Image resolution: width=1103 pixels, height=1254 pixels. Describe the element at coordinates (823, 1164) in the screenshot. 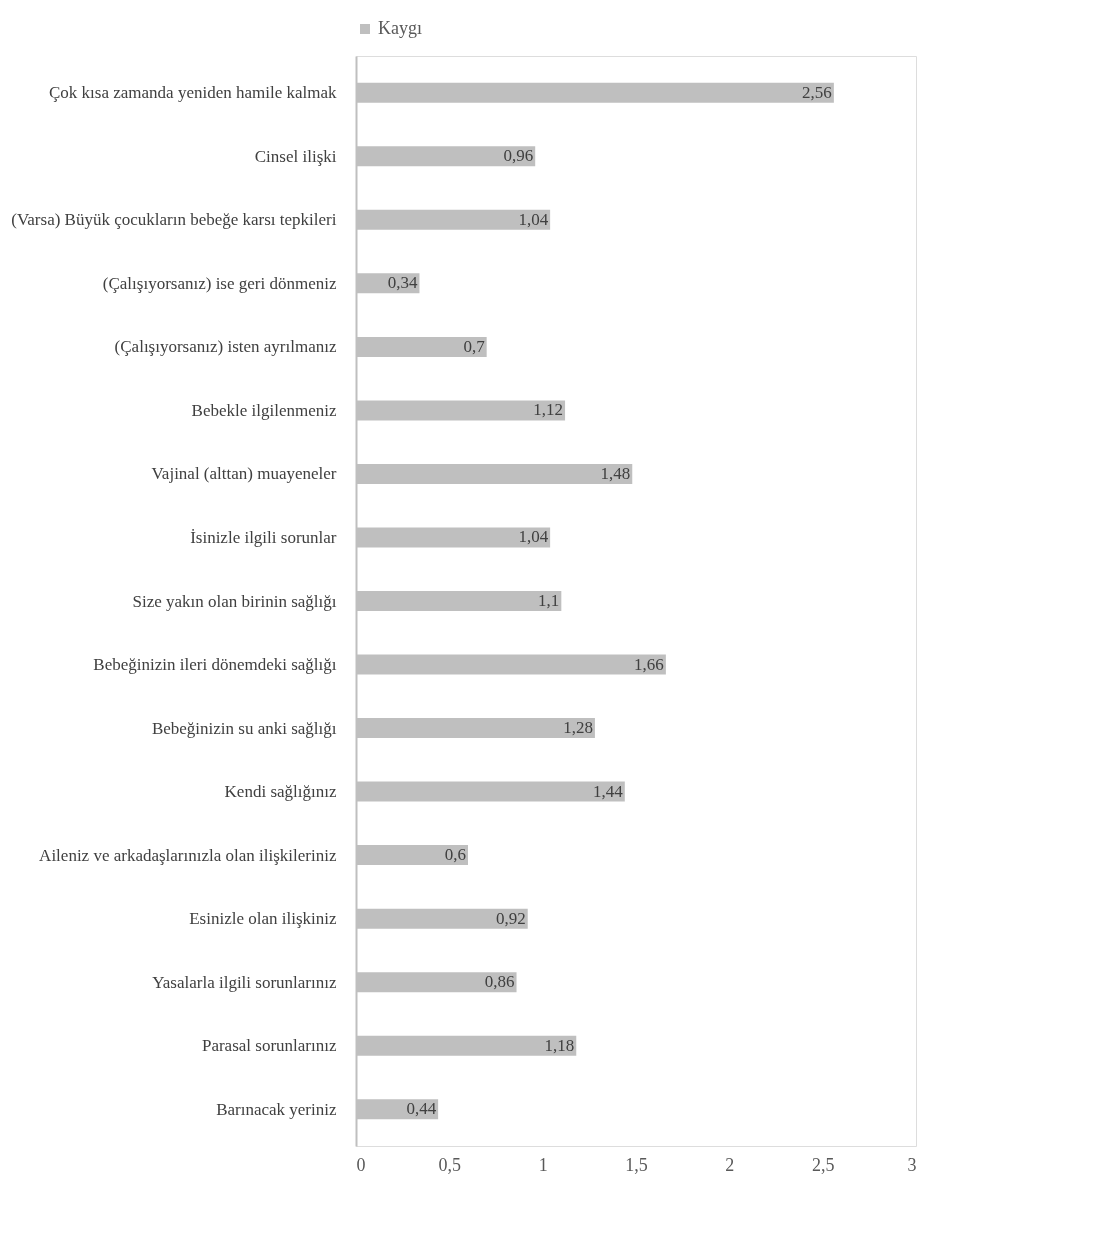

I see `x-tick-label: 2,5` at that location.